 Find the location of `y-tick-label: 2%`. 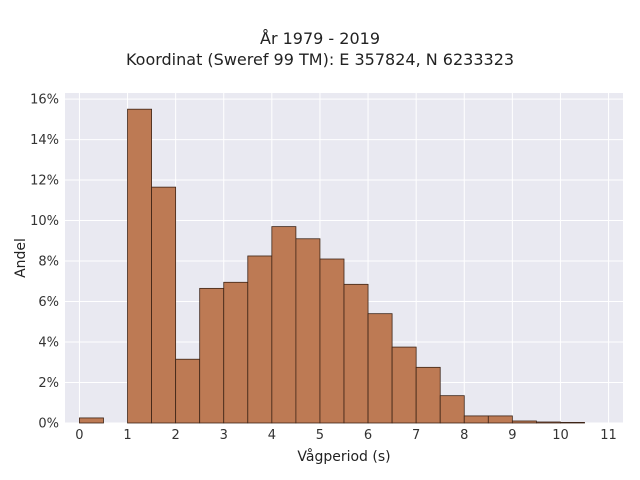

y-tick-label: 2% is located at coordinates (48, 383).